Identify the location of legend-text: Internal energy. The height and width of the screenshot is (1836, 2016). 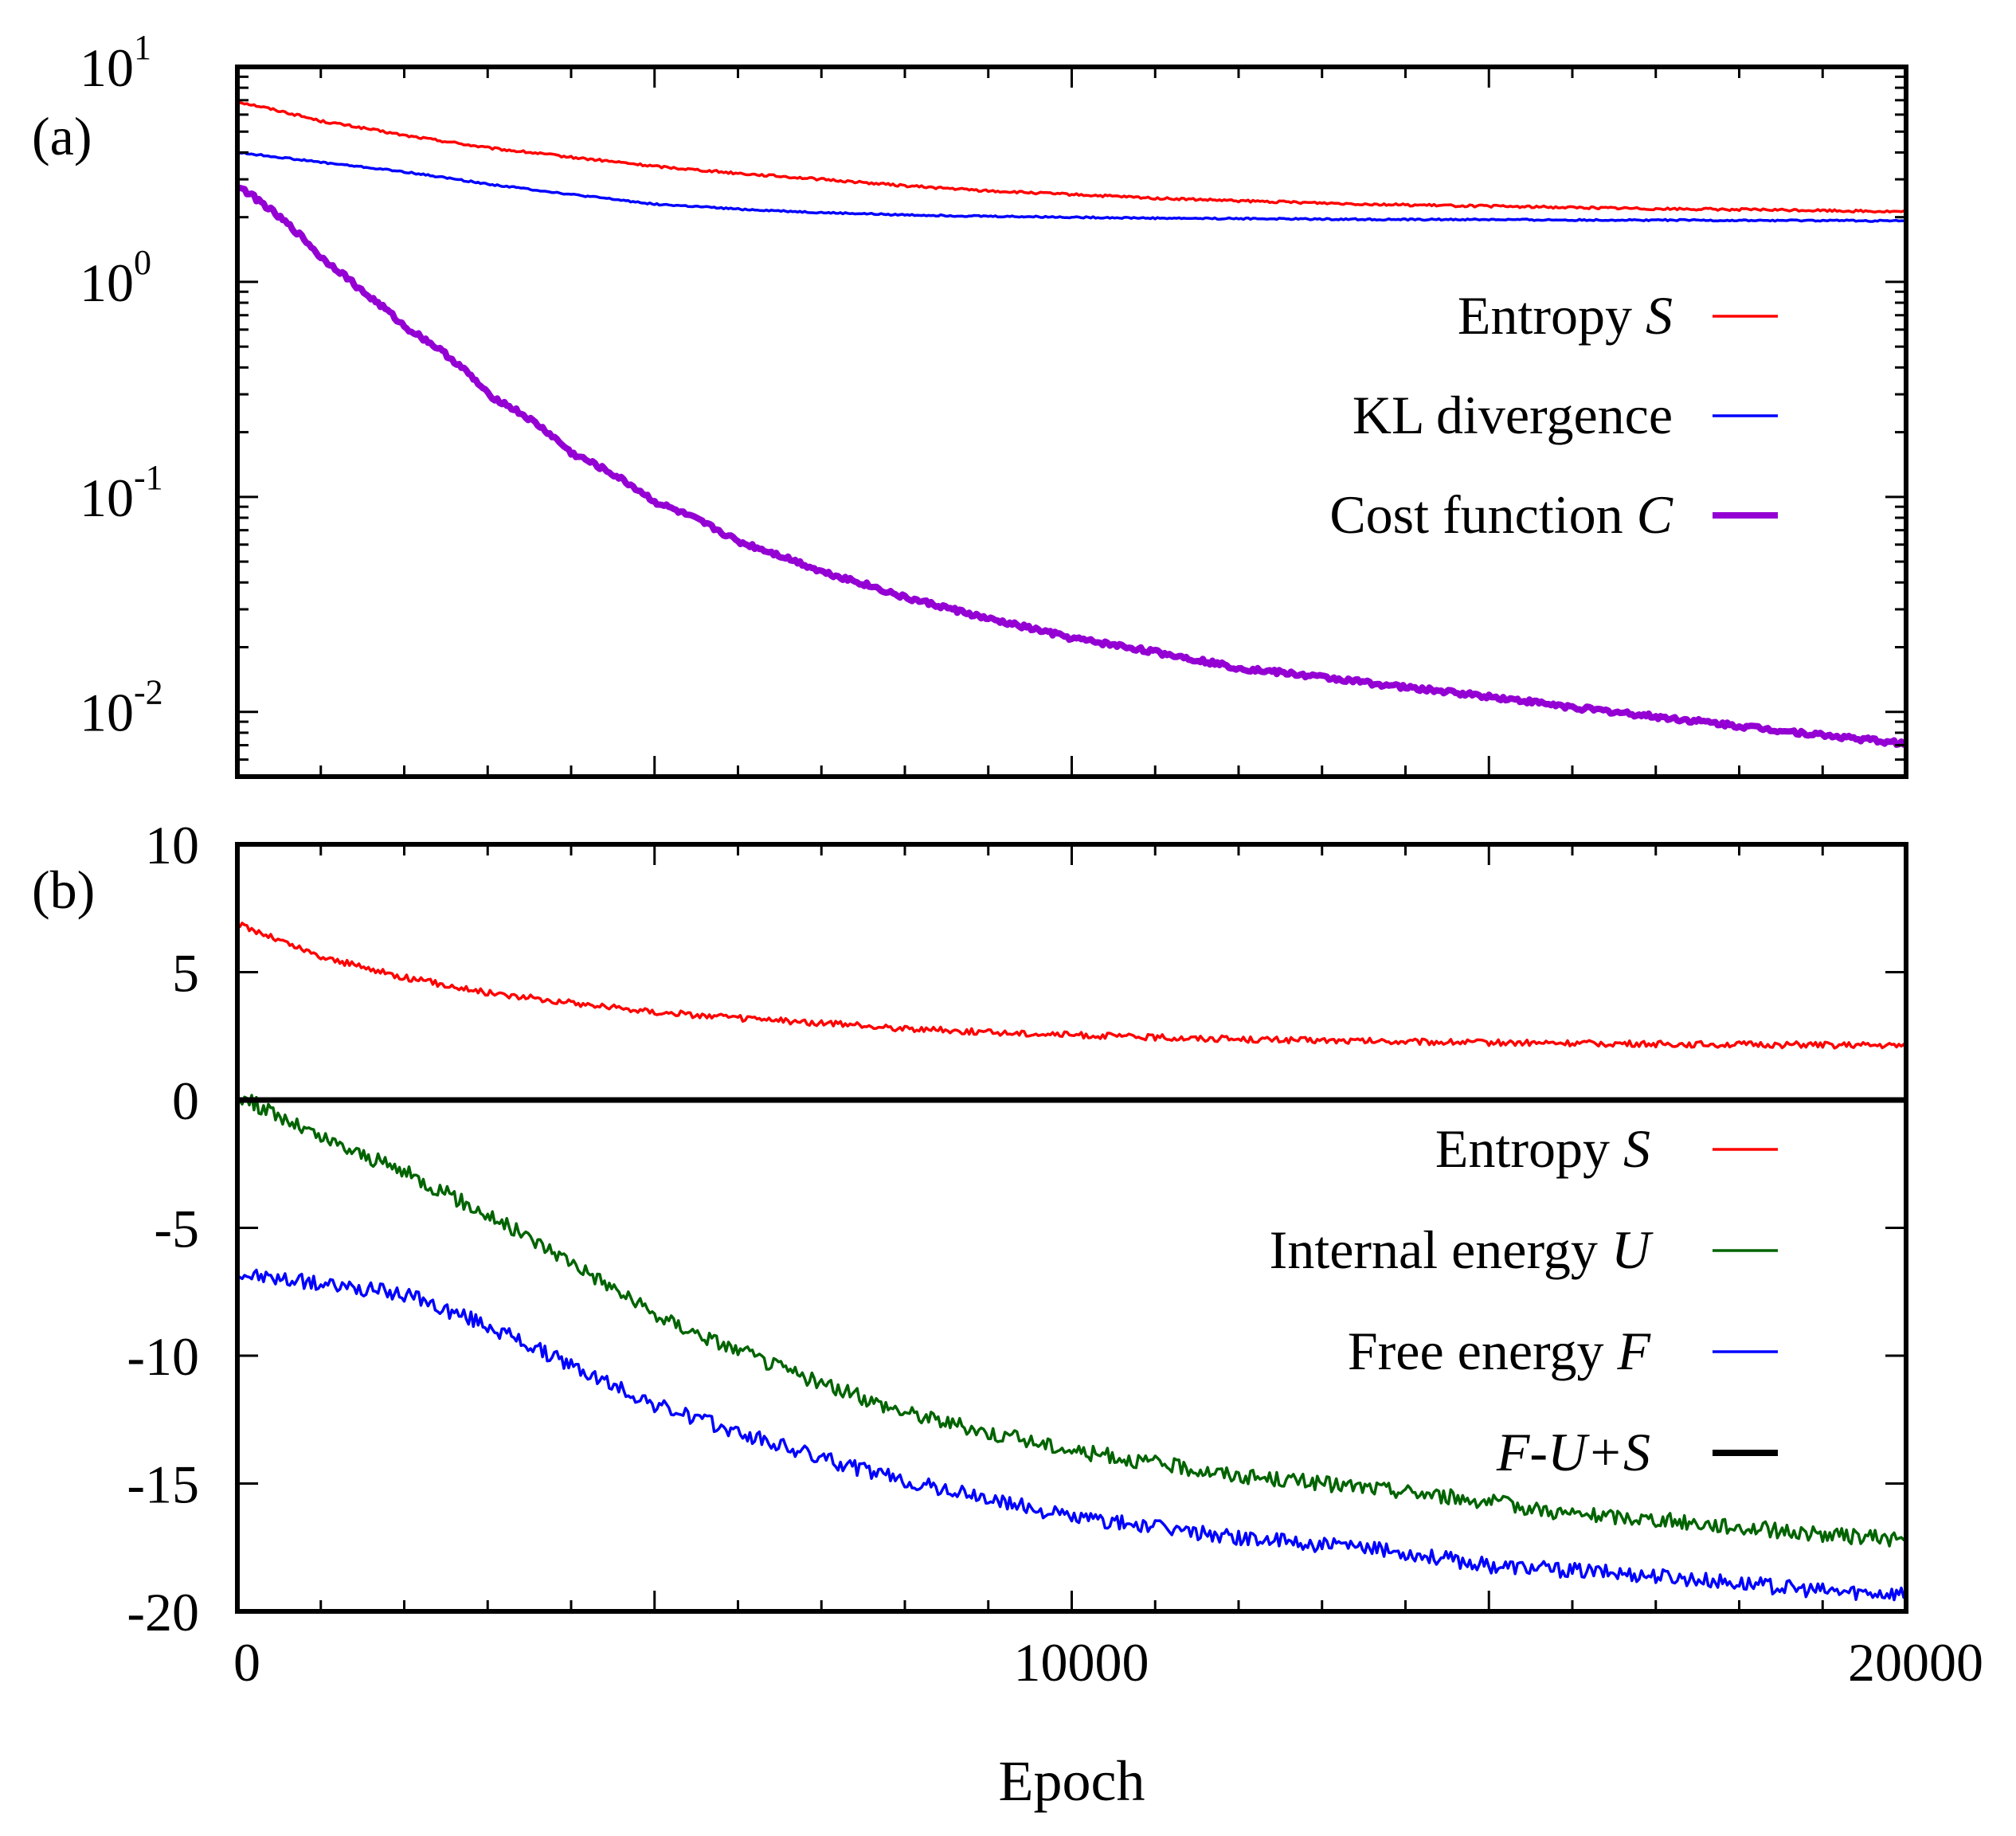
(1441, 1249).